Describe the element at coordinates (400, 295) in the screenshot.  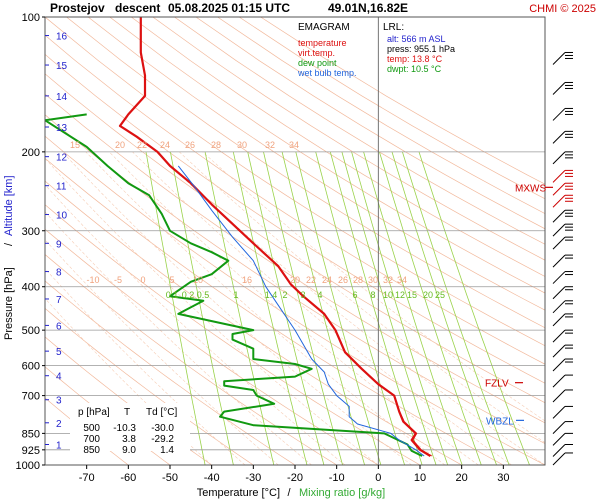
I see `mixing-ratio-label: 12` at that location.